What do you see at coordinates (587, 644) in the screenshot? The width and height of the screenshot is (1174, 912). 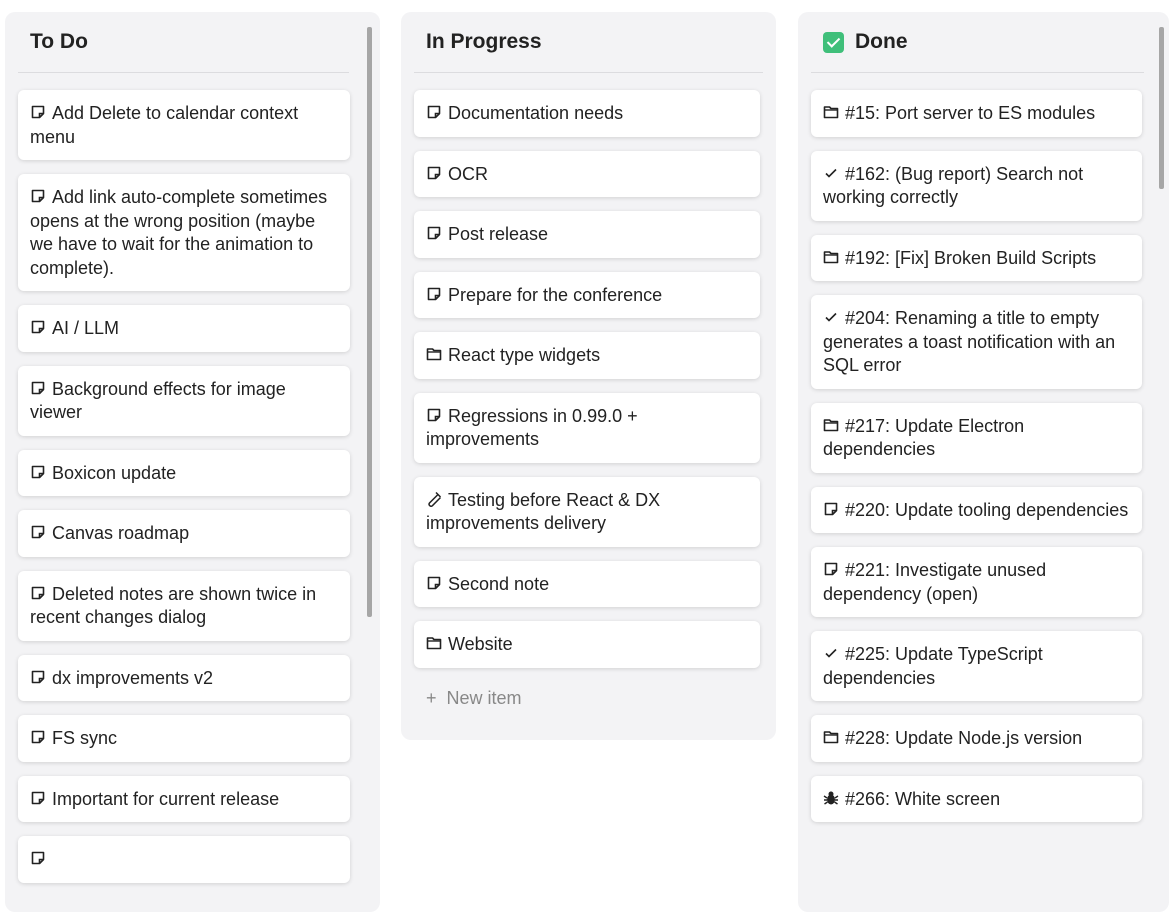 I see `card: Website` at bounding box center [587, 644].